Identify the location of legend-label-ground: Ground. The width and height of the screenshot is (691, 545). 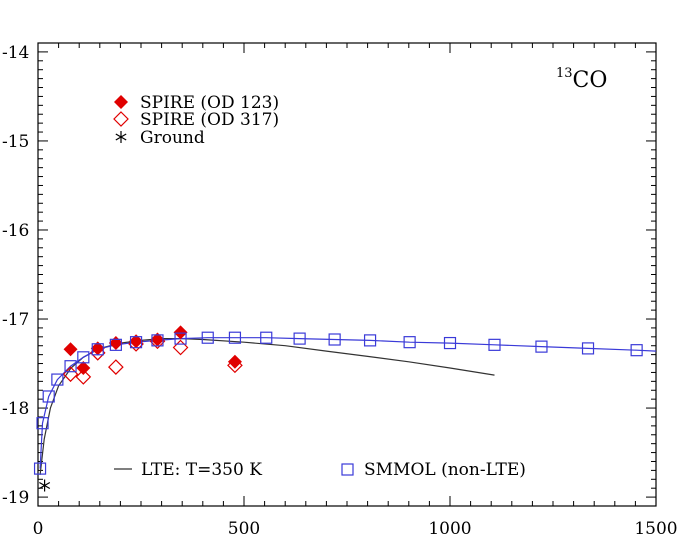
(172, 138).